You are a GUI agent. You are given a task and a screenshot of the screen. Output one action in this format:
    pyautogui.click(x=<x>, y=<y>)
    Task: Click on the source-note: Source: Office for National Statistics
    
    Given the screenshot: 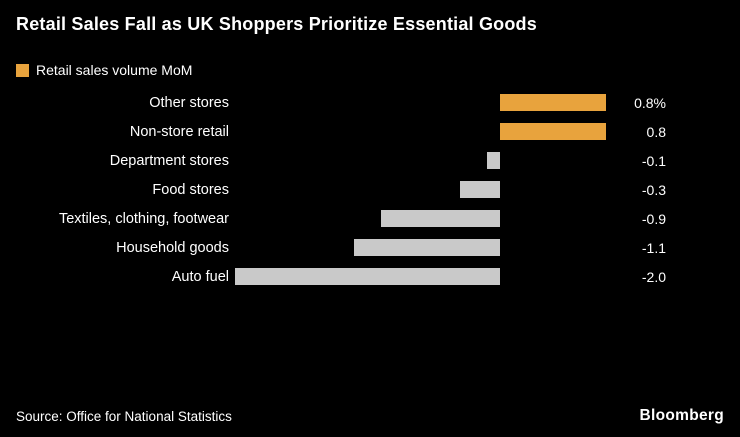 What is the action you would take?
    pyautogui.click(x=124, y=416)
    